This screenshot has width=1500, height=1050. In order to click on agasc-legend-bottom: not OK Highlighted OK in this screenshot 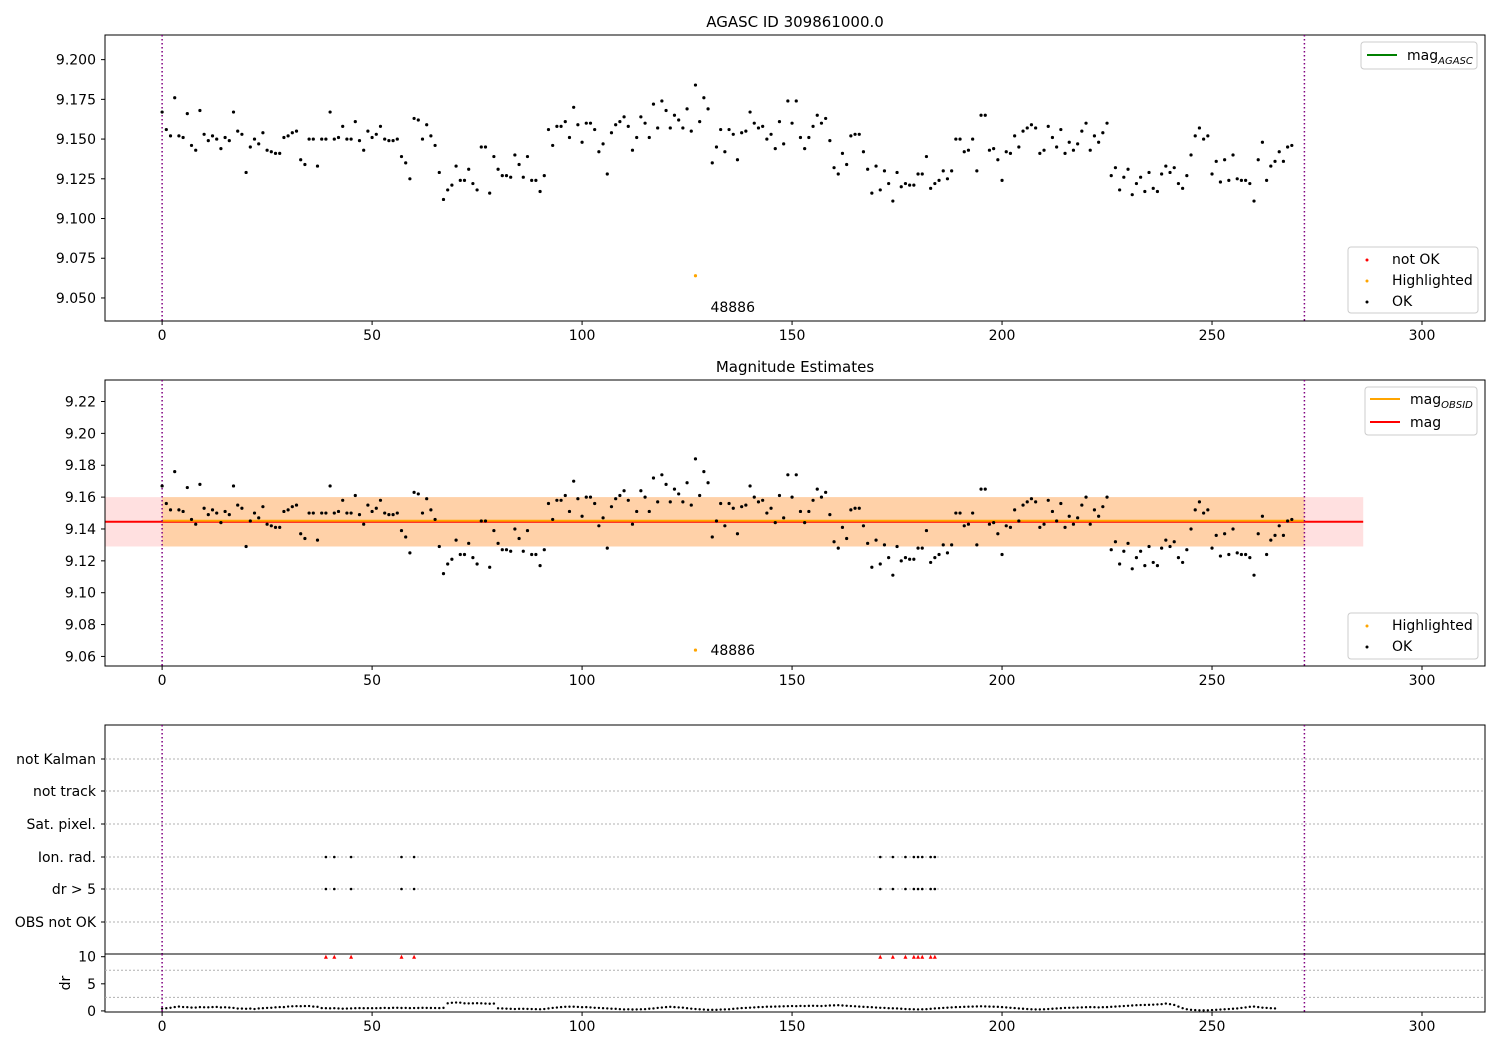, I will do `click(1413, 280)`.